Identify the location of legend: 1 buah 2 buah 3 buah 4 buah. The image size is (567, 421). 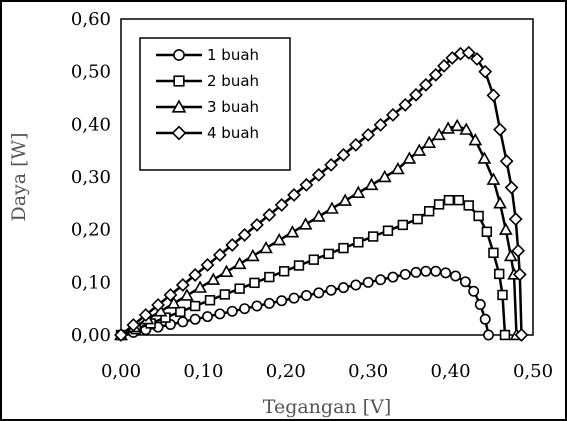
(215, 104).